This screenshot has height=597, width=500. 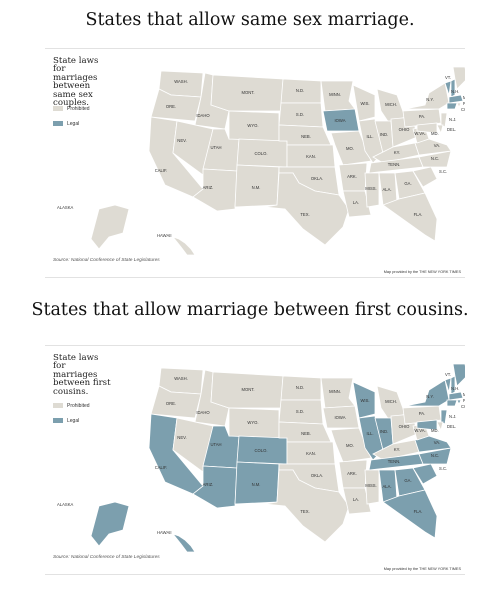 What do you see at coordinates (427, 393) in the screenshot?
I see `state-ny` at bounding box center [427, 393].